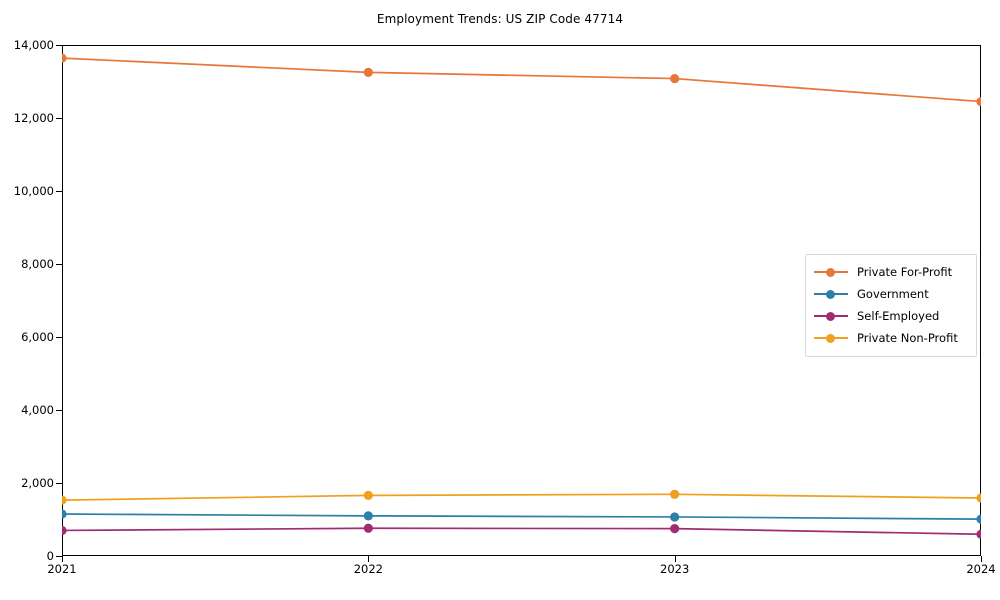 The width and height of the screenshot is (1000, 600). Describe the element at coordinates (675, 569) in the screenshot. I see `x-axis-tick-label: 2023` at that location.